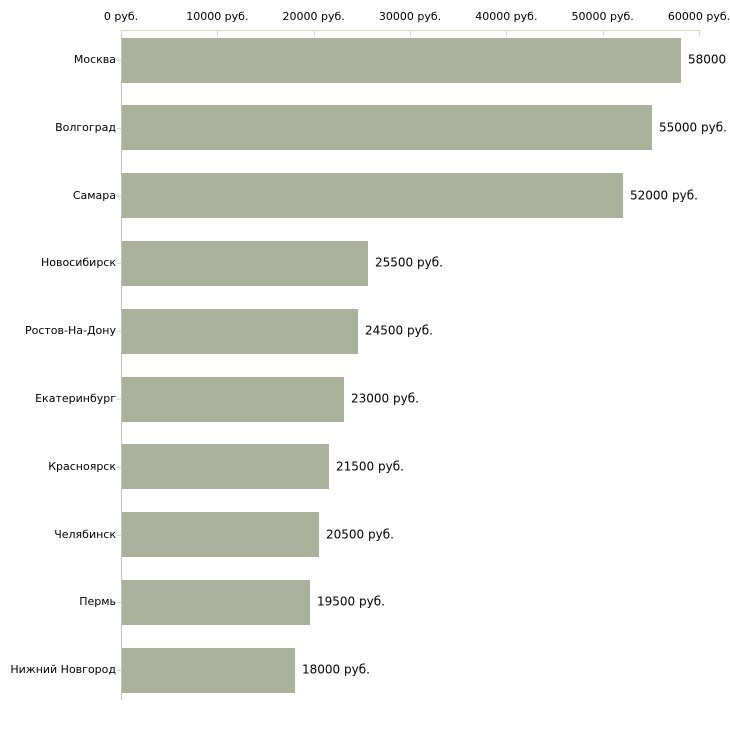  Describe the element at coordinates (94, 59) in the screenshot. I see `category-label: Москва` at that location.